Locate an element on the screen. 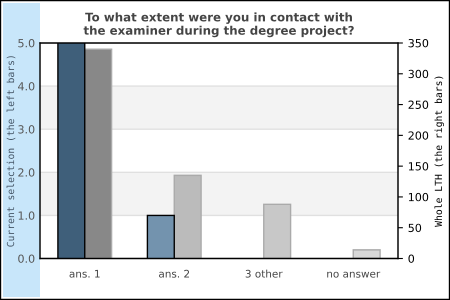  y2-tick-label: 150 is located at coordinates (418, 166).